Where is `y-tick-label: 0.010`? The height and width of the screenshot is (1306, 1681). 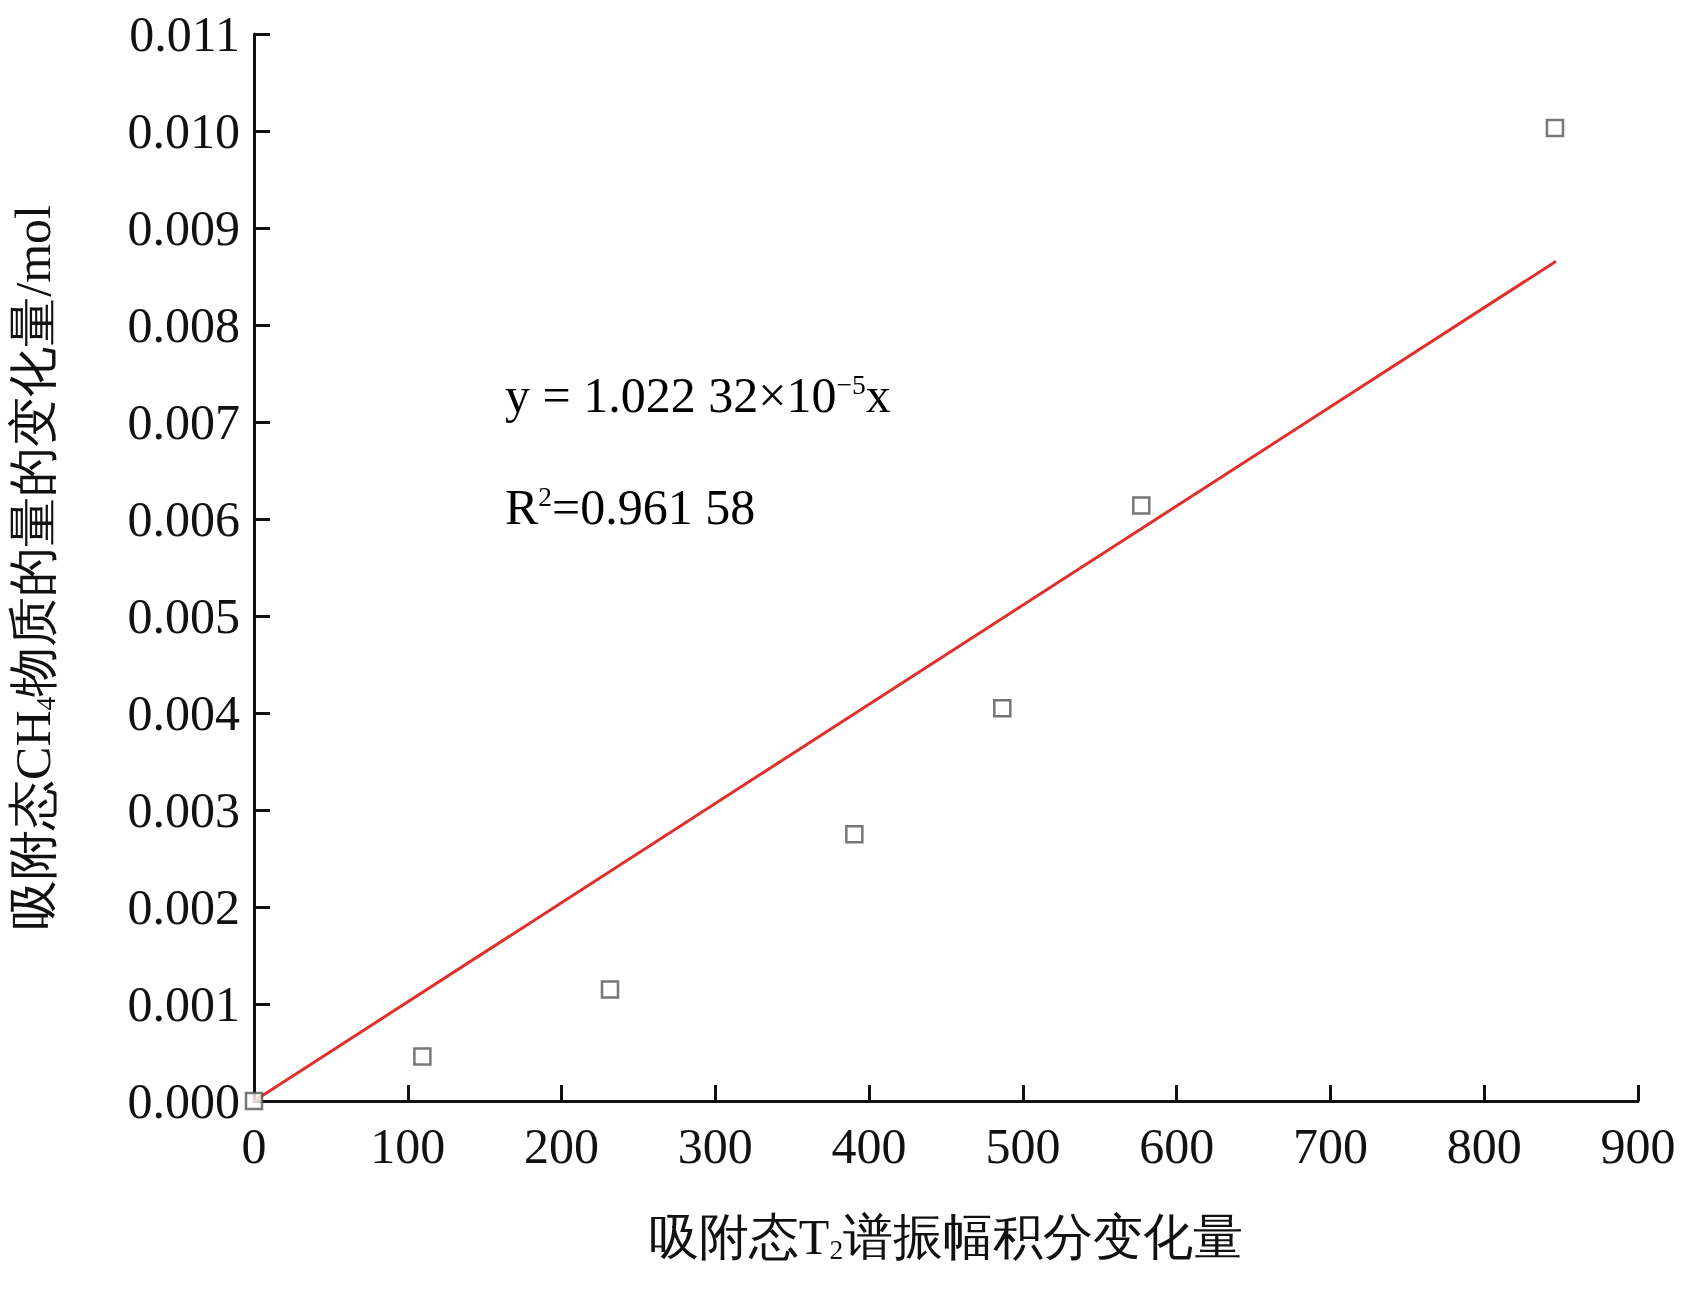
y-tick-label: 0.010 is located at coordinates (183, 131).